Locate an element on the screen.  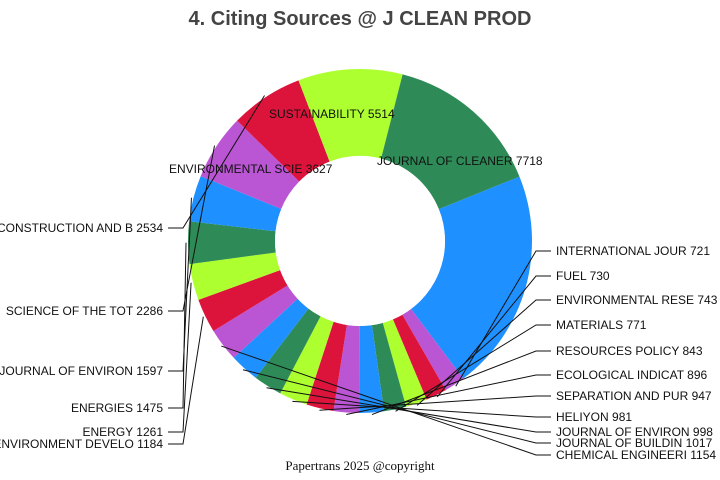
chart-title: 4. Citing Sources @ J CLEAN PROD is located at coordinates (360, 19).